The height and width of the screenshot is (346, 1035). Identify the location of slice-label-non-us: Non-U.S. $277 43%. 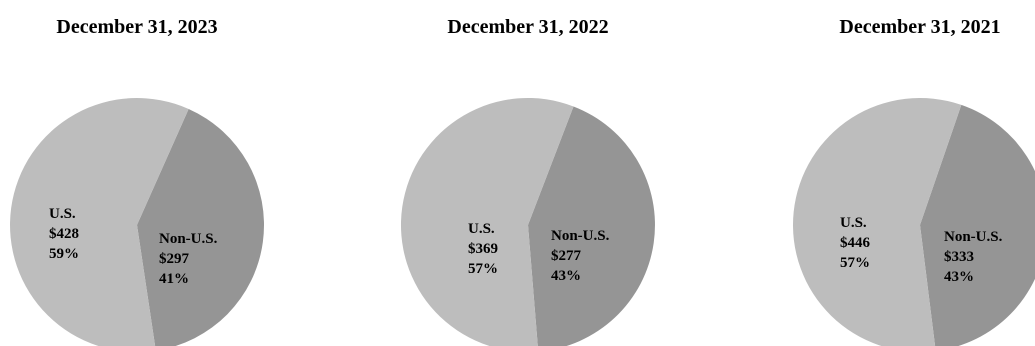
(582, 256).